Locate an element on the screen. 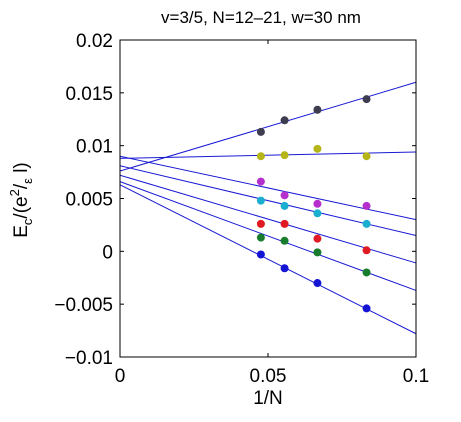 The image size is (461, 422). y-tick-label: 0.005 is located at coordinates (89, 200).